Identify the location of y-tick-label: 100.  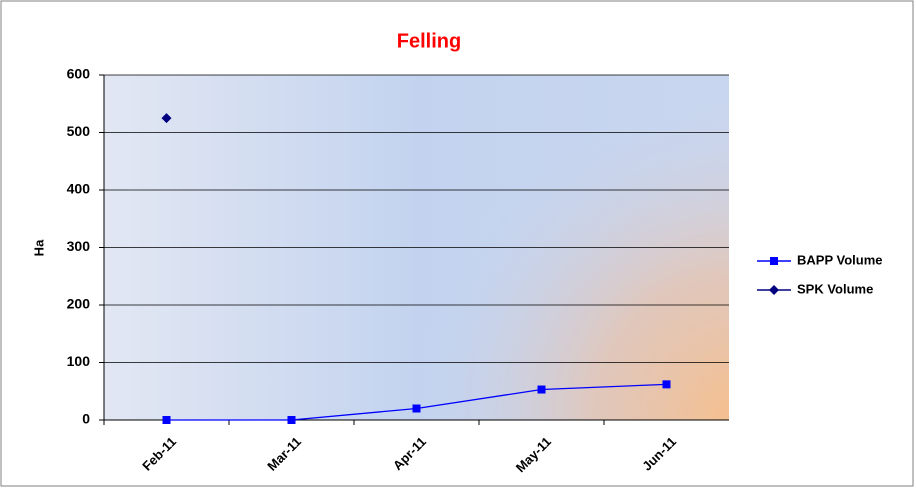
(79, 361).